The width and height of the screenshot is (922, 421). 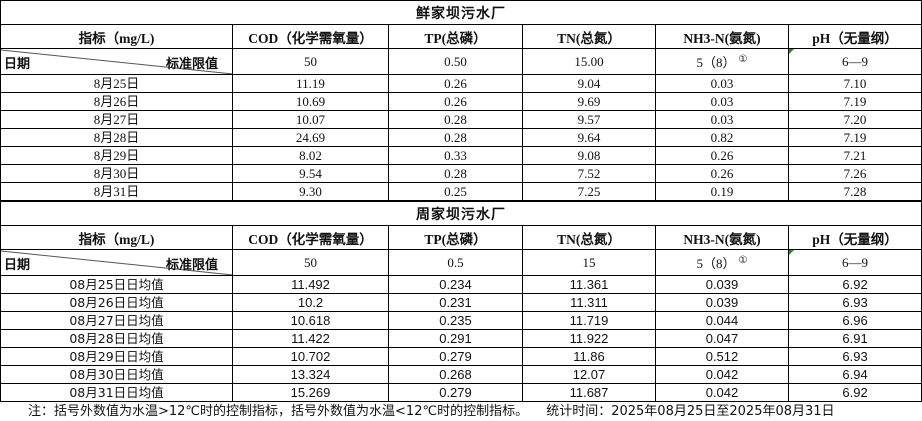 What do you see at coordinates (310, 137) in the screenshot?
I see `value-cell: 24.69` at bounding box center [310, 137].